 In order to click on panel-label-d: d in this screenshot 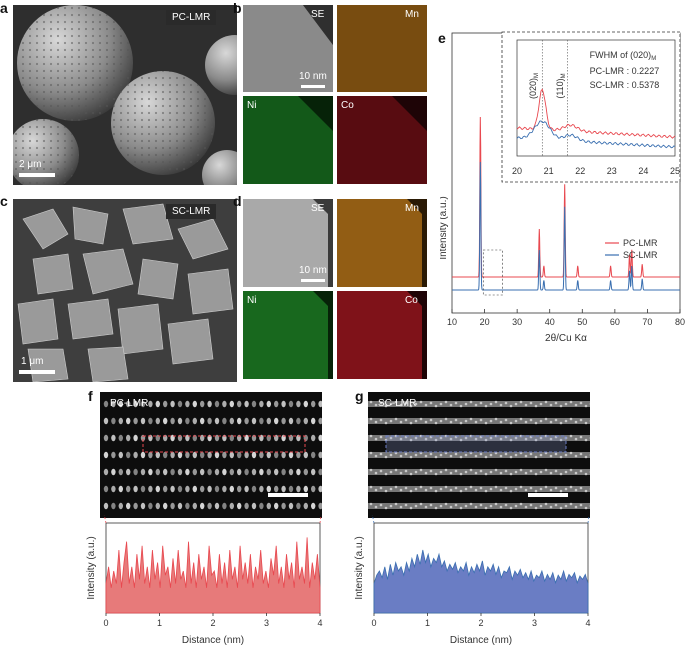, I will do `click(237, 201)`.